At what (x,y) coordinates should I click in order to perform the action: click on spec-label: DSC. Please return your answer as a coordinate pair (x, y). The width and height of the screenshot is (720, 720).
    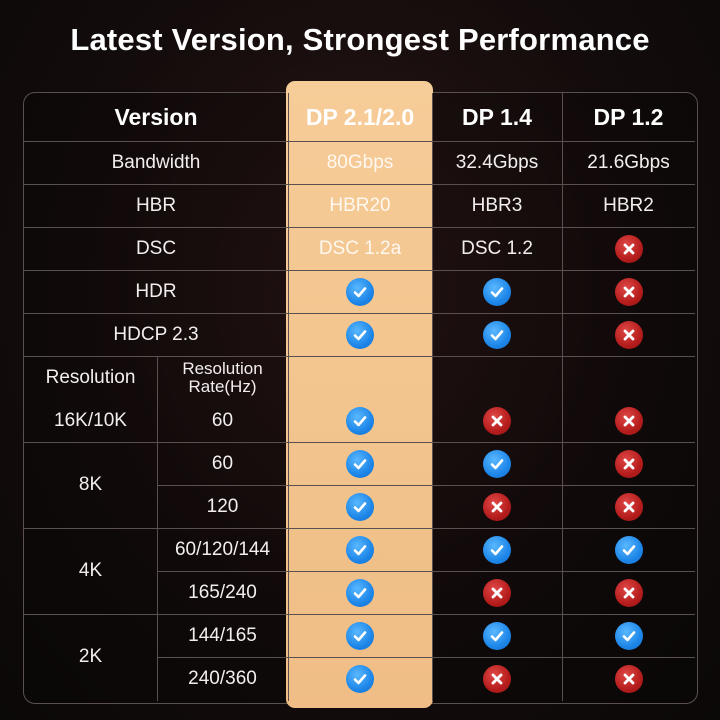
    Looking at the image, I should click on (156, 248).